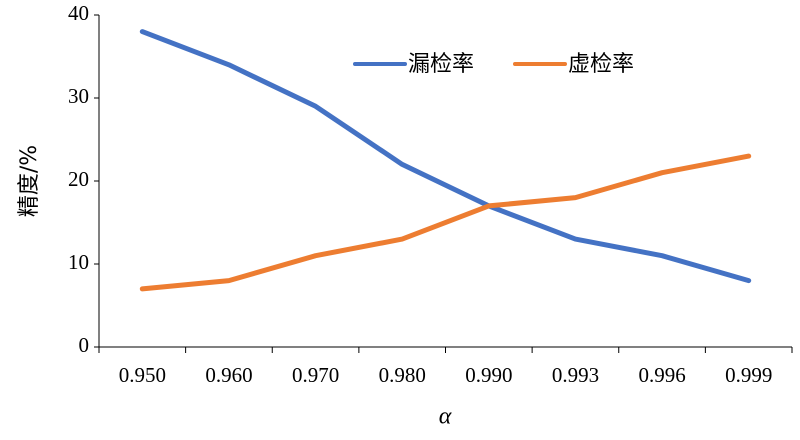 This screenshot has width=800, height=440. I want to click on y-tick-label: 30, so click(78, 96).